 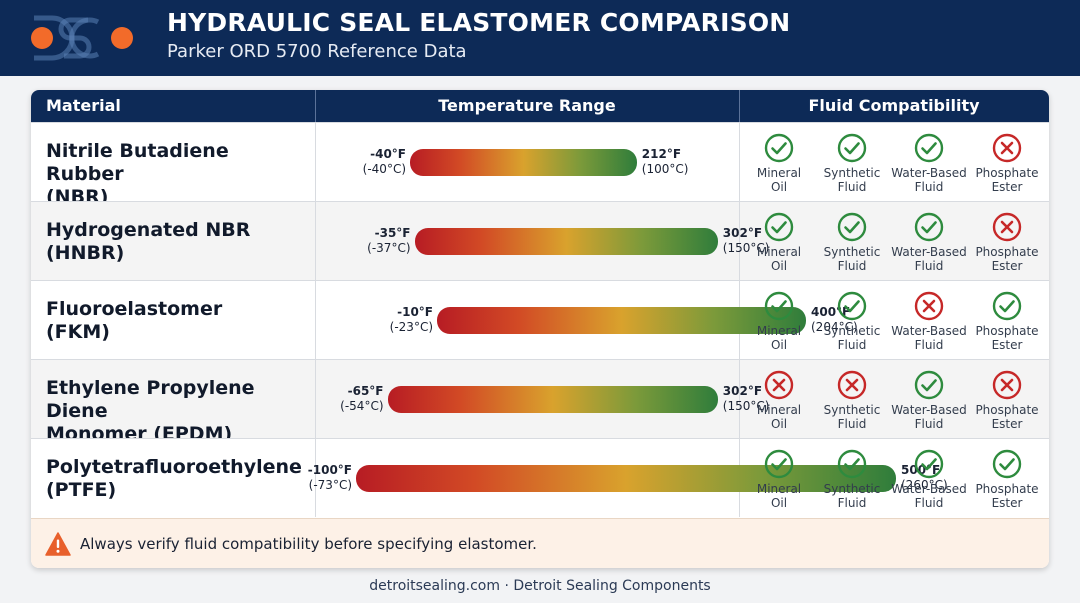 What do you see at coordinates (82, 38) in the screenshot?
I see `dsc-logo-icon` at bounding box center [82, 38].